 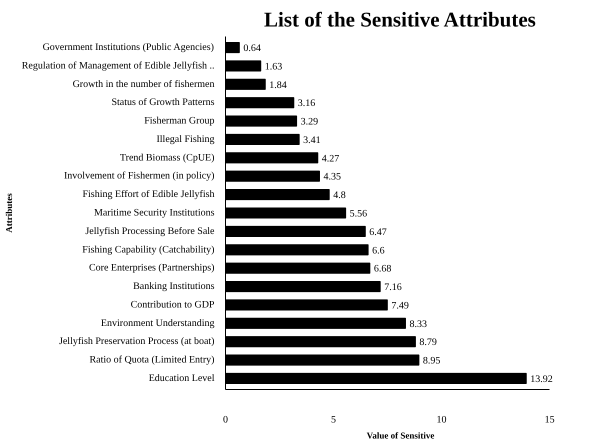 What do you see at coordinates (400, 306) in the screenshot?
I see `data-label: 7.49` at bounding box center [400, 306].